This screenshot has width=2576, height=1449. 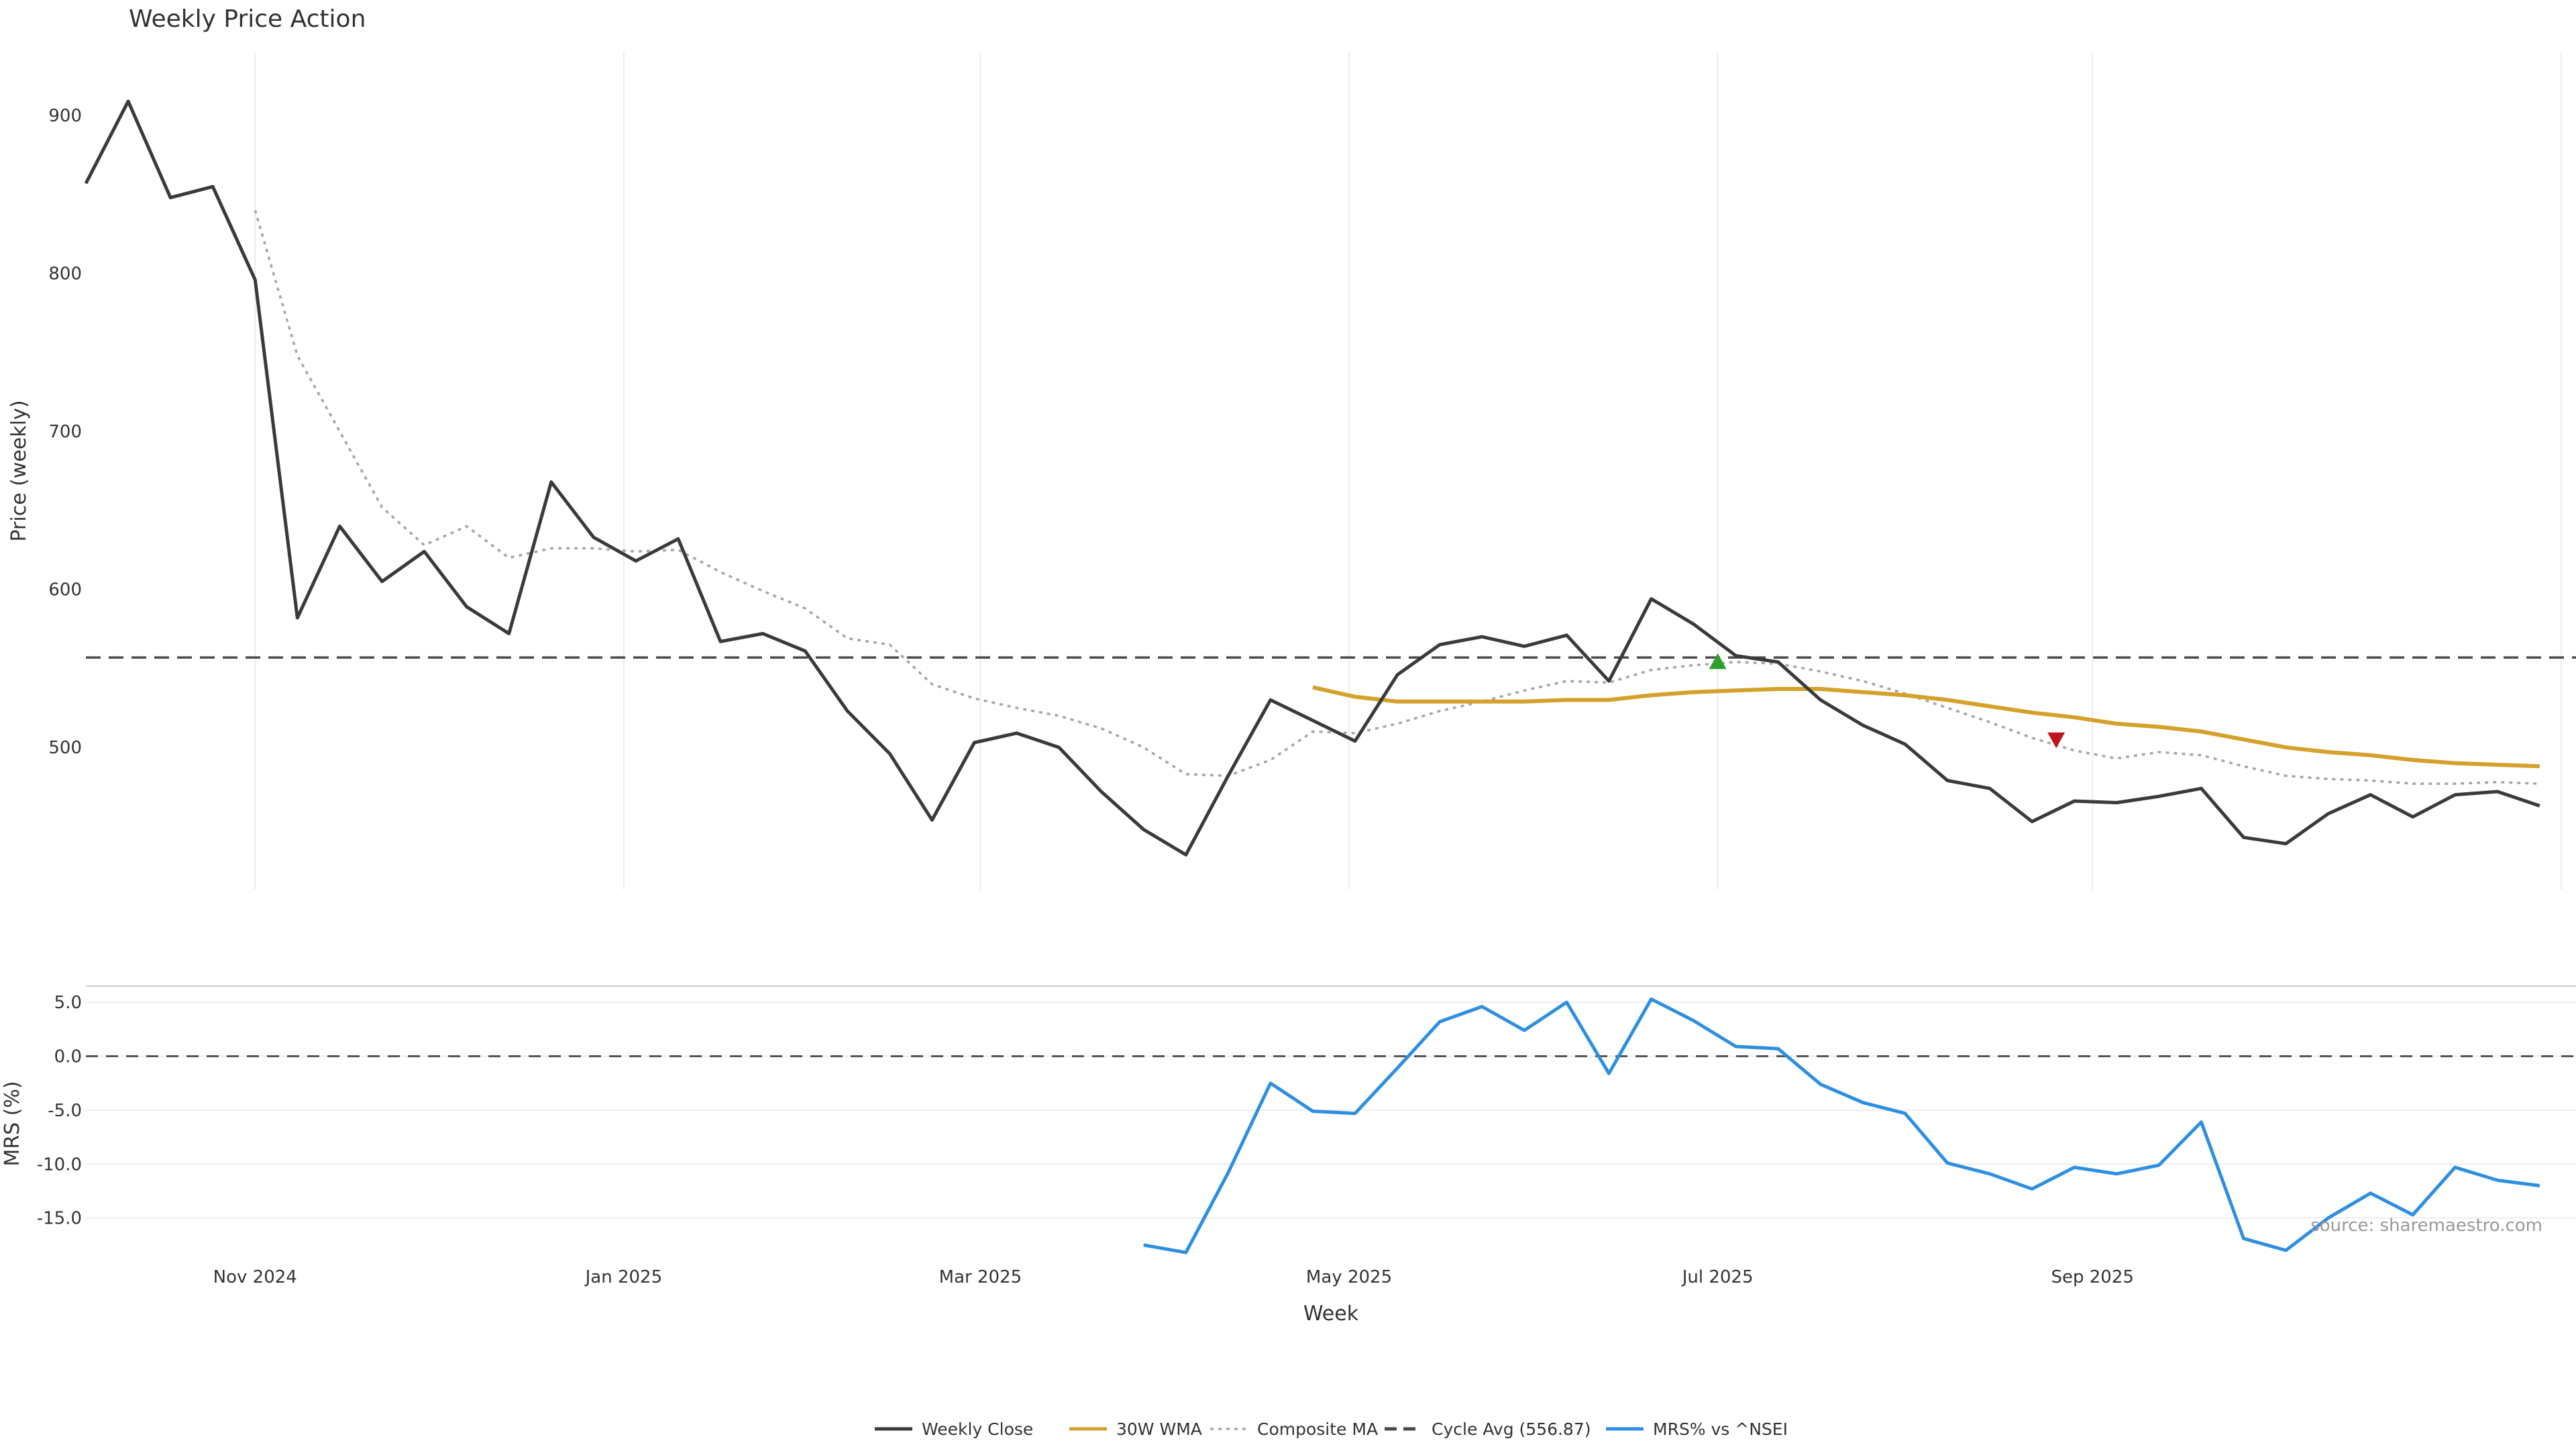 What do you see at coordinates (1717, 1277) in the screenshot?
I see `x-tick-label: Jul 2025` at bounding box center [1717, 1277].